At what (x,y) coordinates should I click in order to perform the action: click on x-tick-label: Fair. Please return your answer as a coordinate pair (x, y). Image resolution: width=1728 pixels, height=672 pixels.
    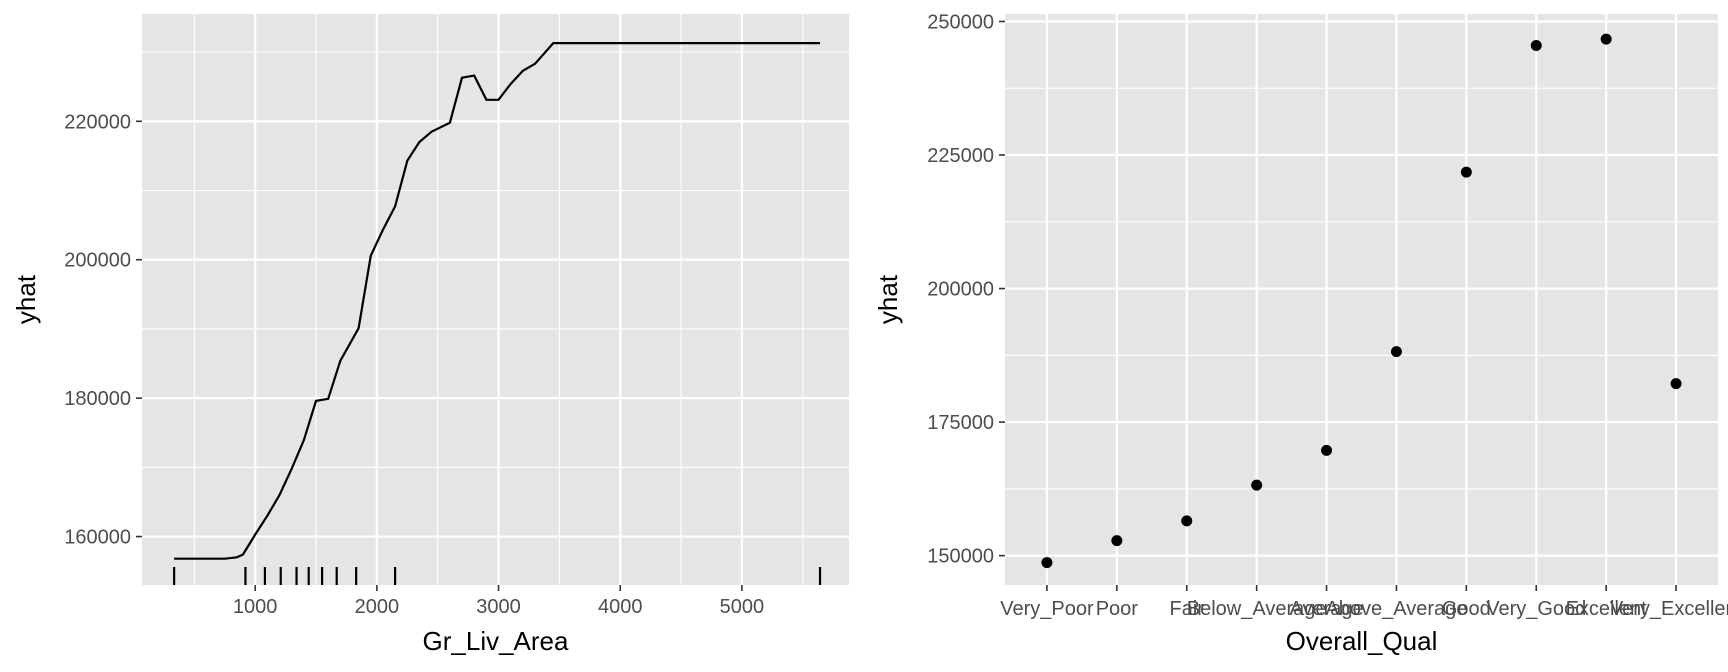
    Looking at the image, I should click on (1187, 609).